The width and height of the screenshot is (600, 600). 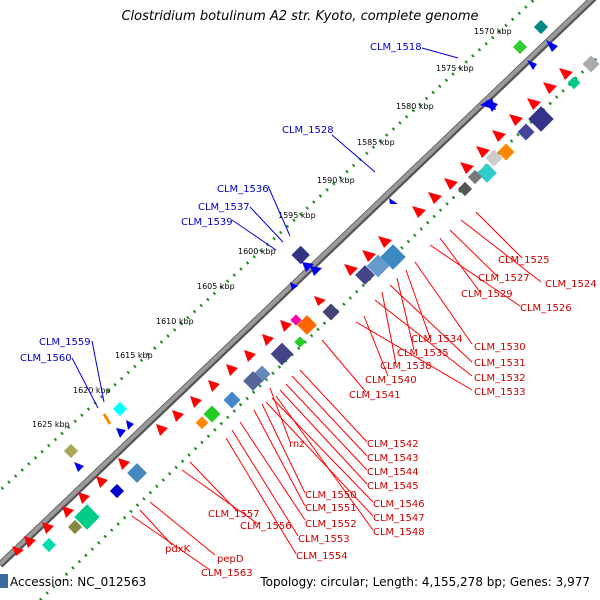 I want to click on kbp-label: 1585 kbp, so click(x=376, y=142).